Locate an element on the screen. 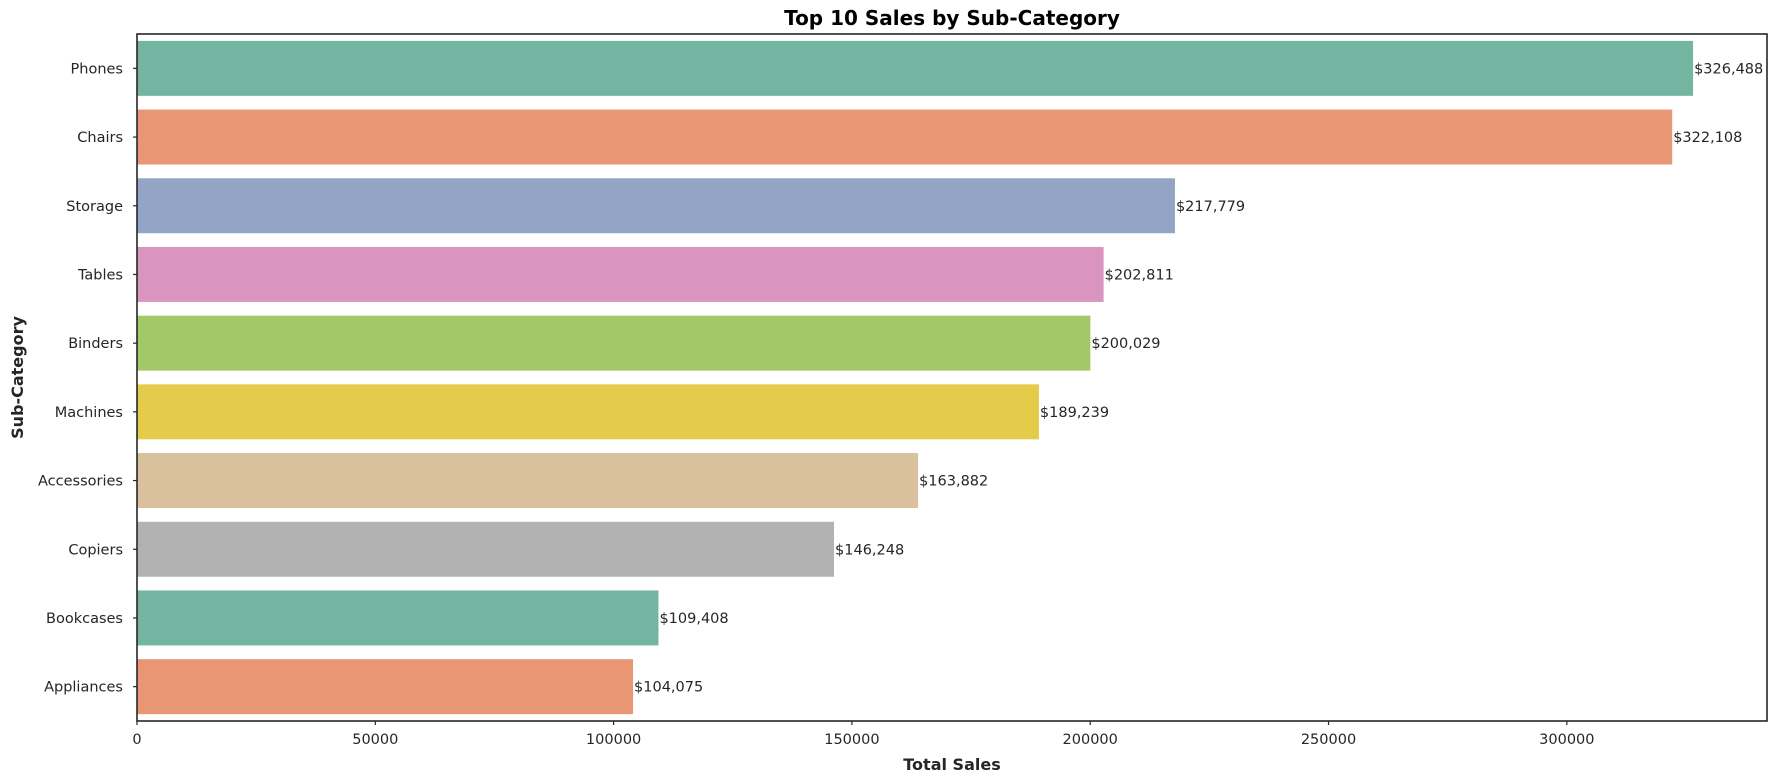 This screenshot has height=784, width=1777. y-axis-label: Sub-Category is located at coordinates (17, 377).